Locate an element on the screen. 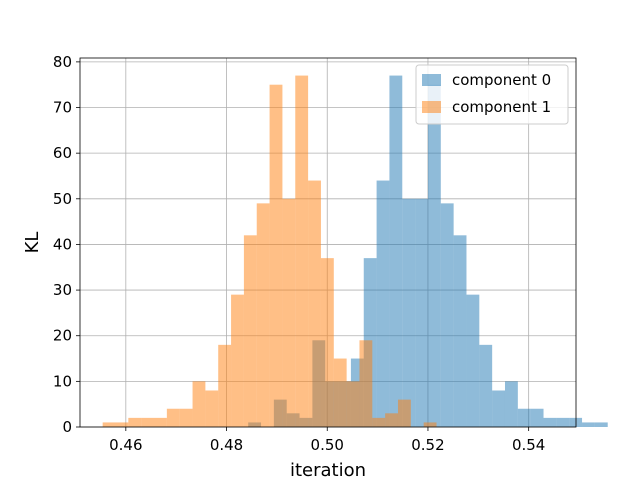 The height and width of the screenshot is (480, 640). y-tick-label: 70 is located at coordinates (62, 108).